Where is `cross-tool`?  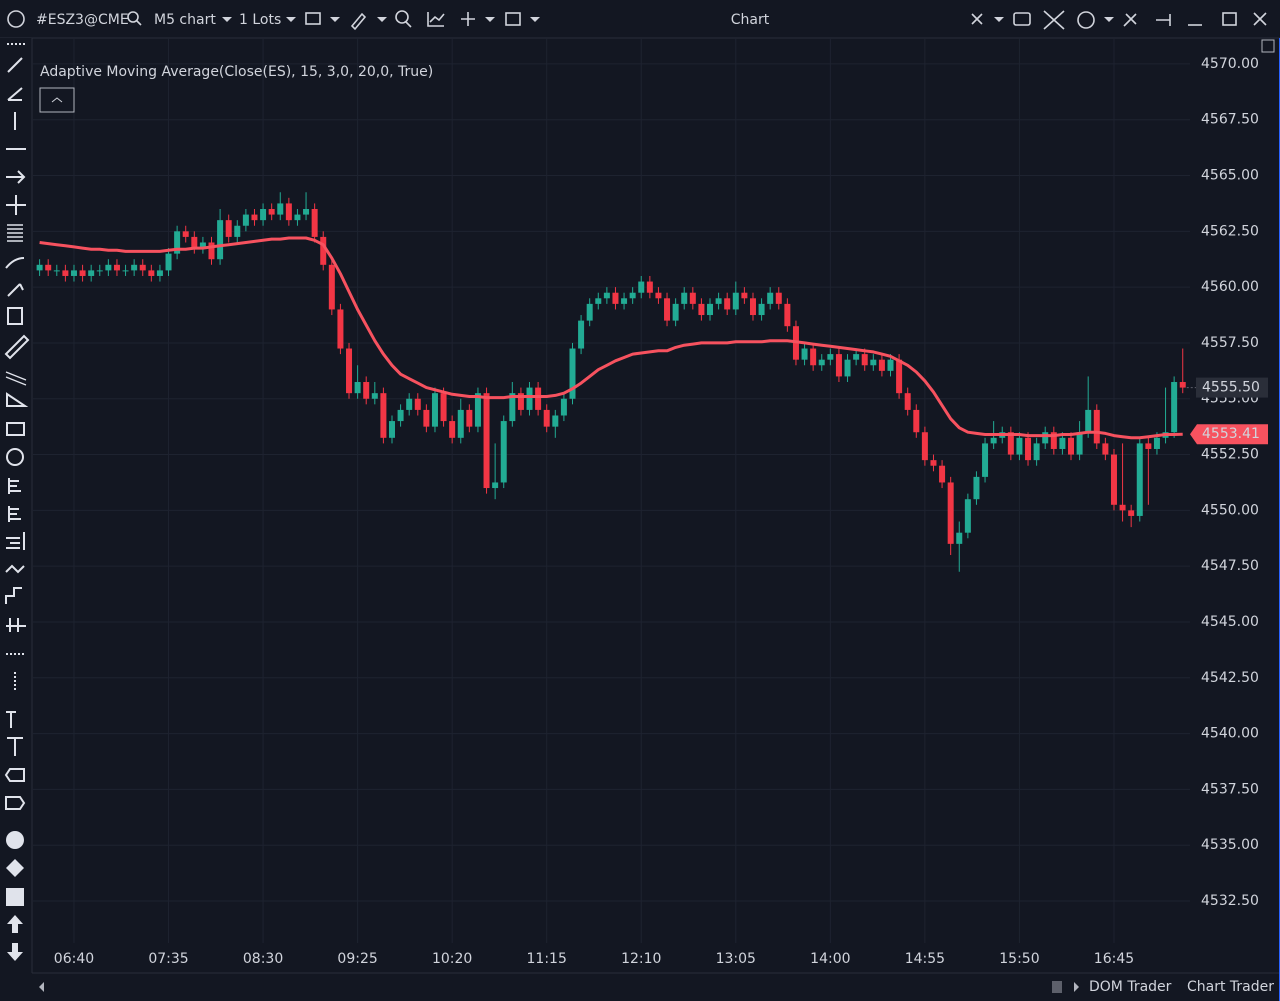 cross-tool is located at coordinates (16, 205).